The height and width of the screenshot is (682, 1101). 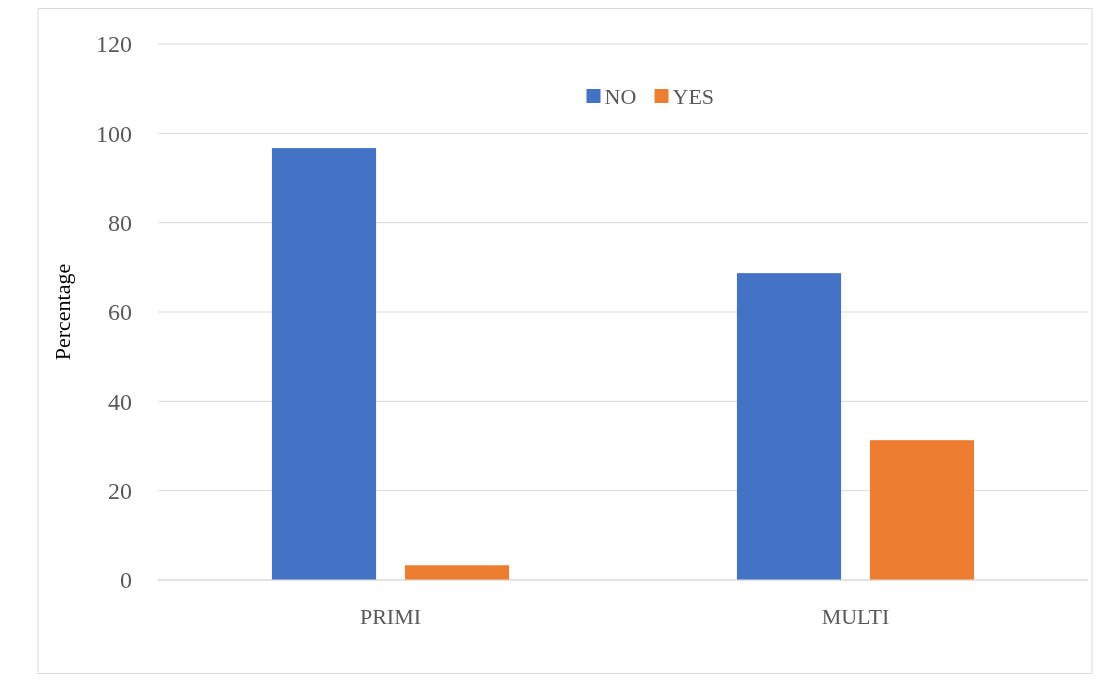 I want to click on x-tick-label: MULTI, so click(x=855, y=616).